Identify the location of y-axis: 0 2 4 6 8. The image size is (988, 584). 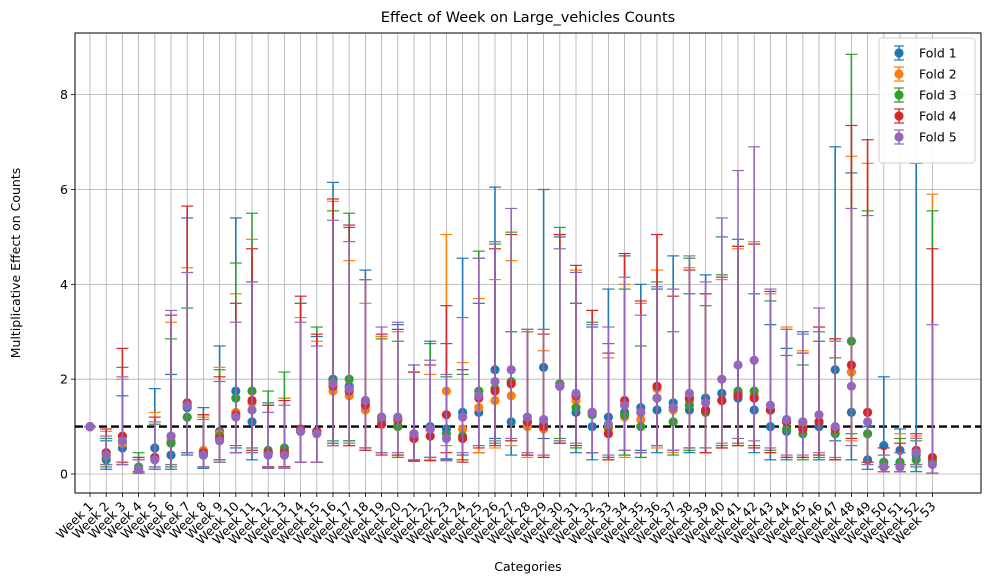
(67, 284).